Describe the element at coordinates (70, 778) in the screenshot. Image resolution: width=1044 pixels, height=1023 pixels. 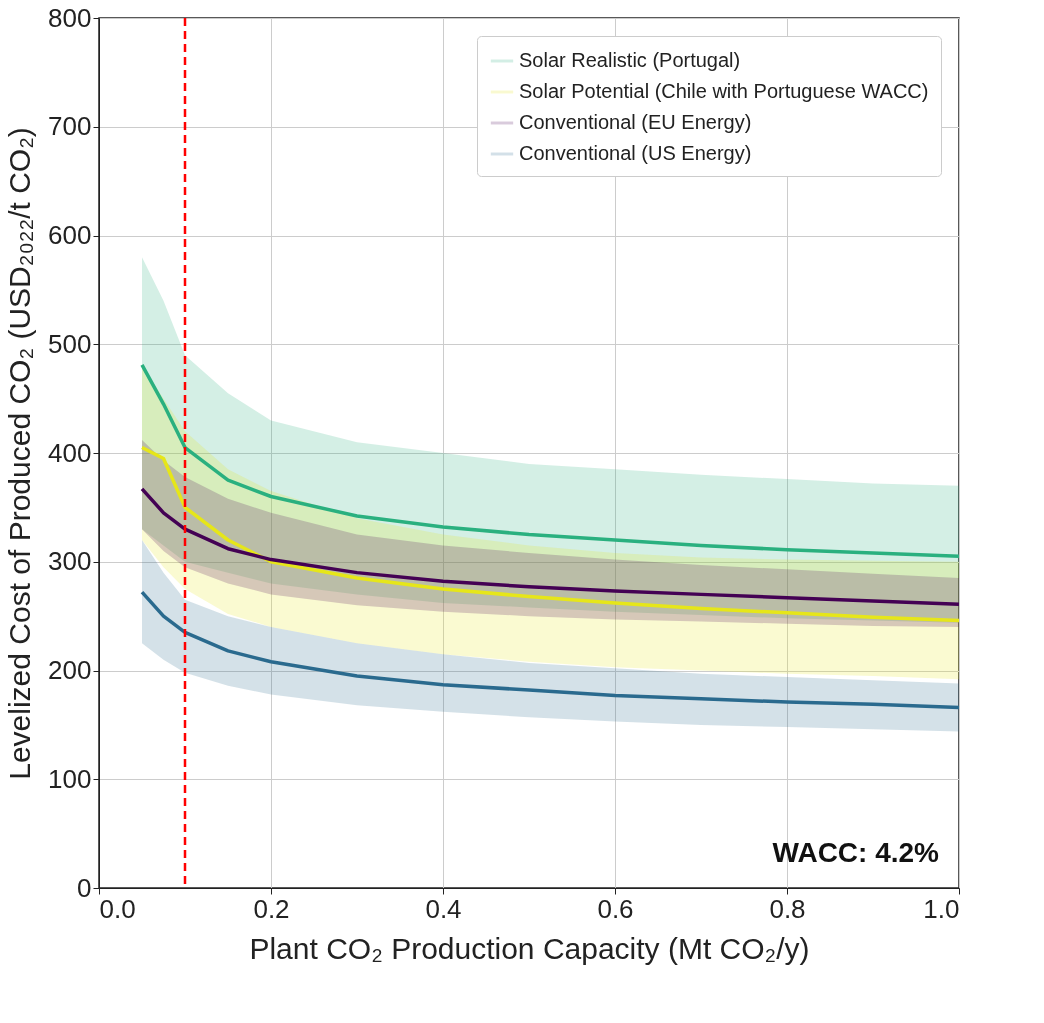
I see `y-tick-label: 100` at that location.